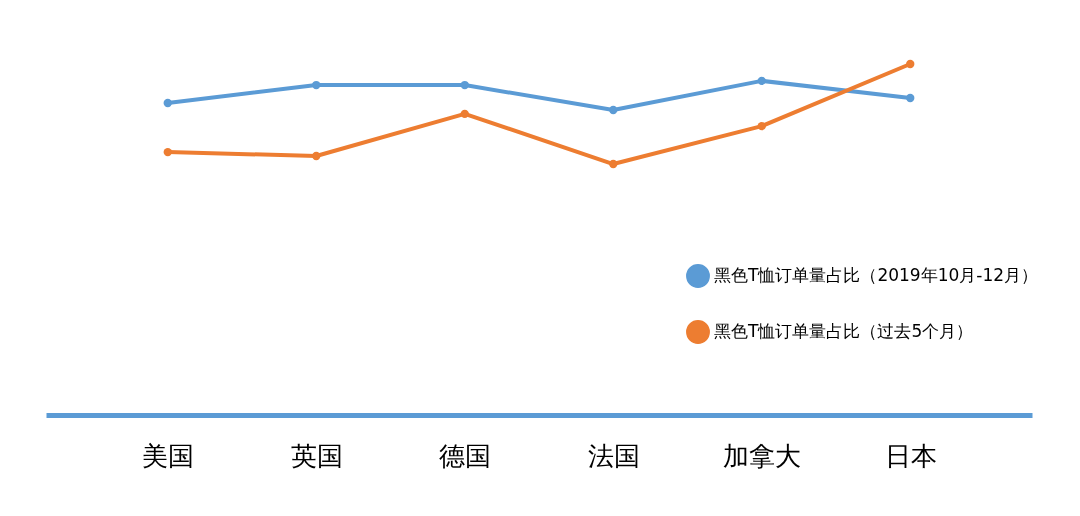 The image size is (1080, 516). What do you see at coordinates (316, 455) in the screenshot?
I see `x-tick-label: 英国` at bounding box center [316, 455].